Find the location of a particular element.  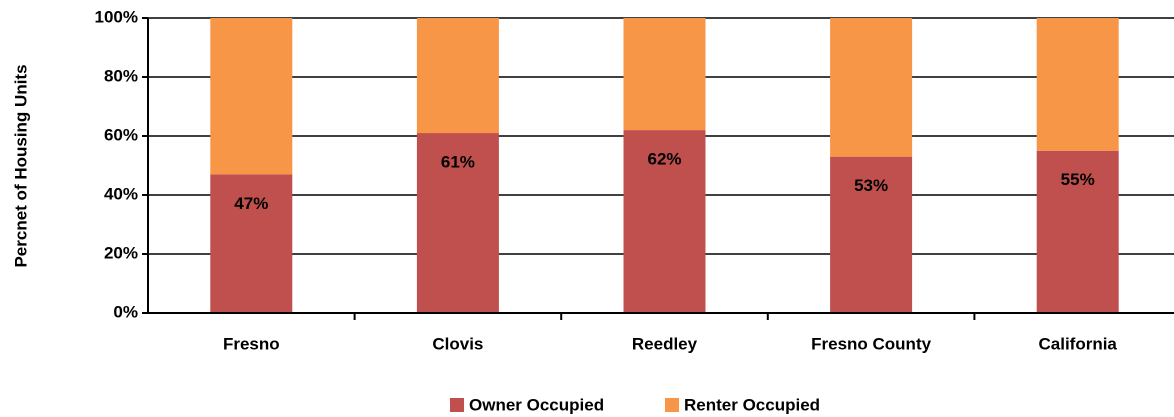

x-tick-label: California is located at coordinates (1077, 343).